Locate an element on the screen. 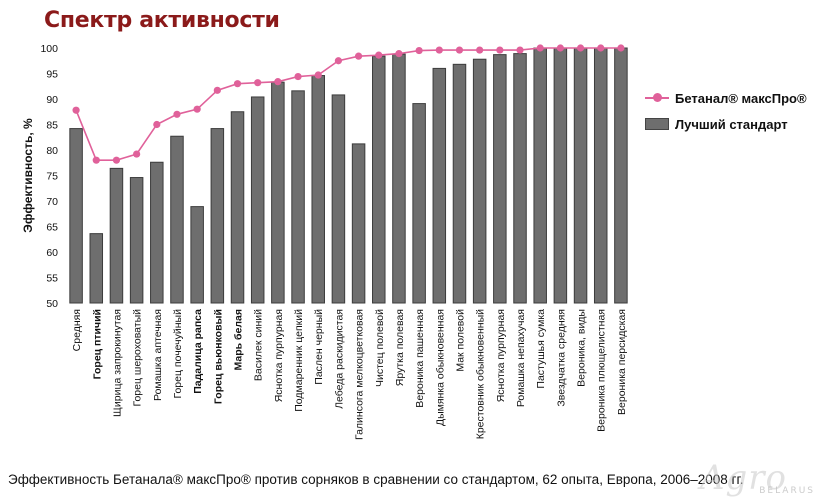 This screenshot has height=503, width=829. x-tick-label: Горец птичий is located at coordinates (97, 344).